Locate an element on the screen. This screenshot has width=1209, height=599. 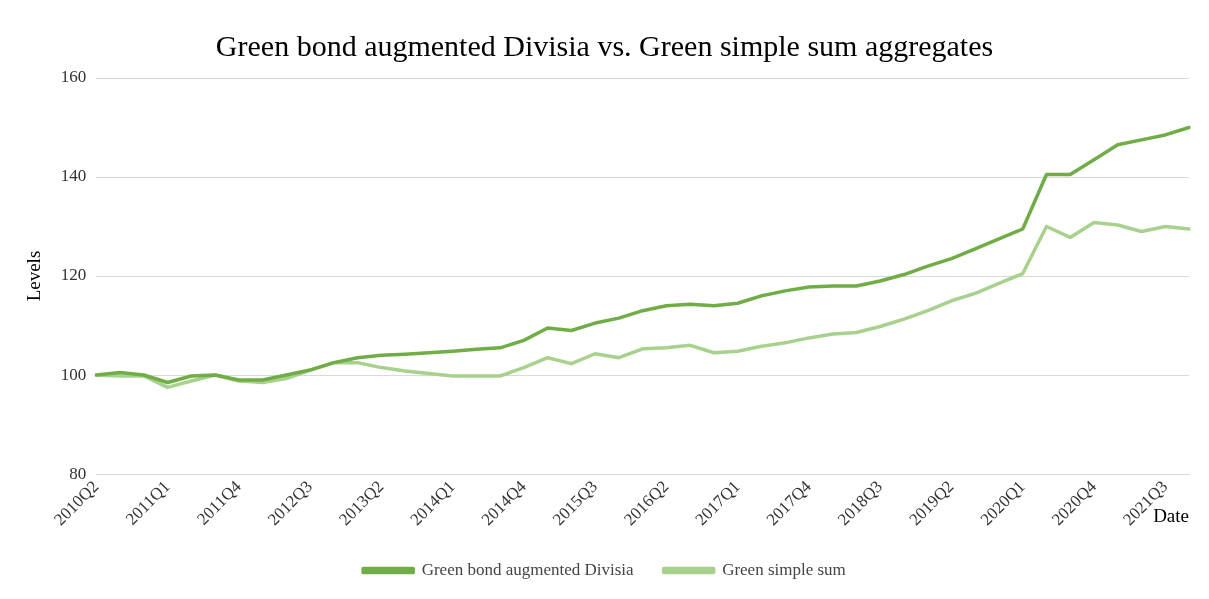
legend-label: Green simple sum is located at coordinates (784, 569).